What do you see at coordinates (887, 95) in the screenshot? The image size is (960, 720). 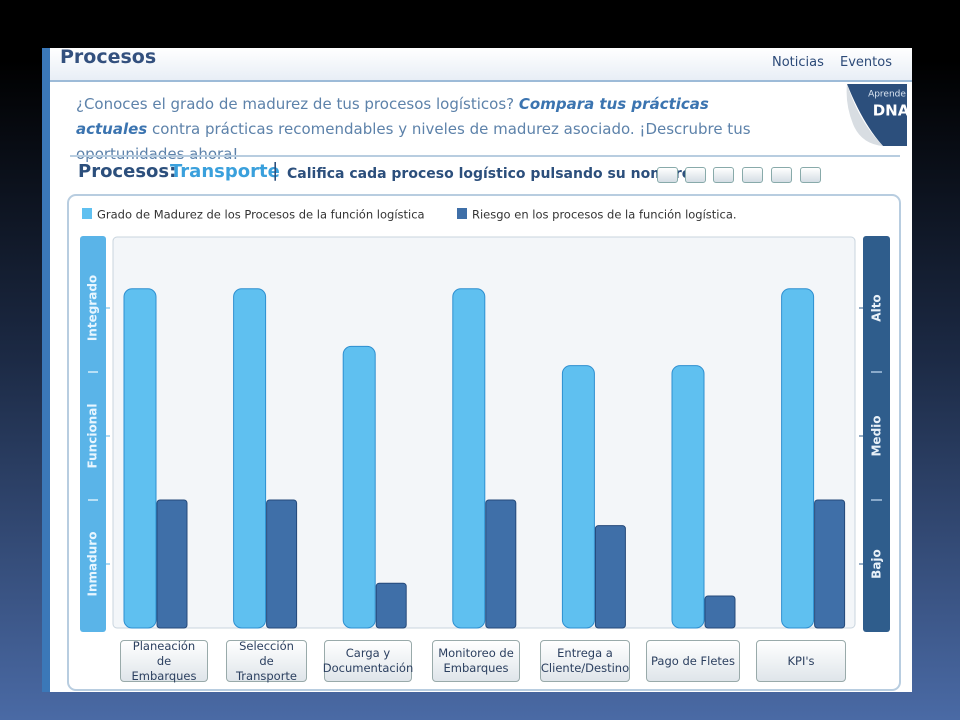 I see `badge-top: Aprende` at bounding box center [887, 95].